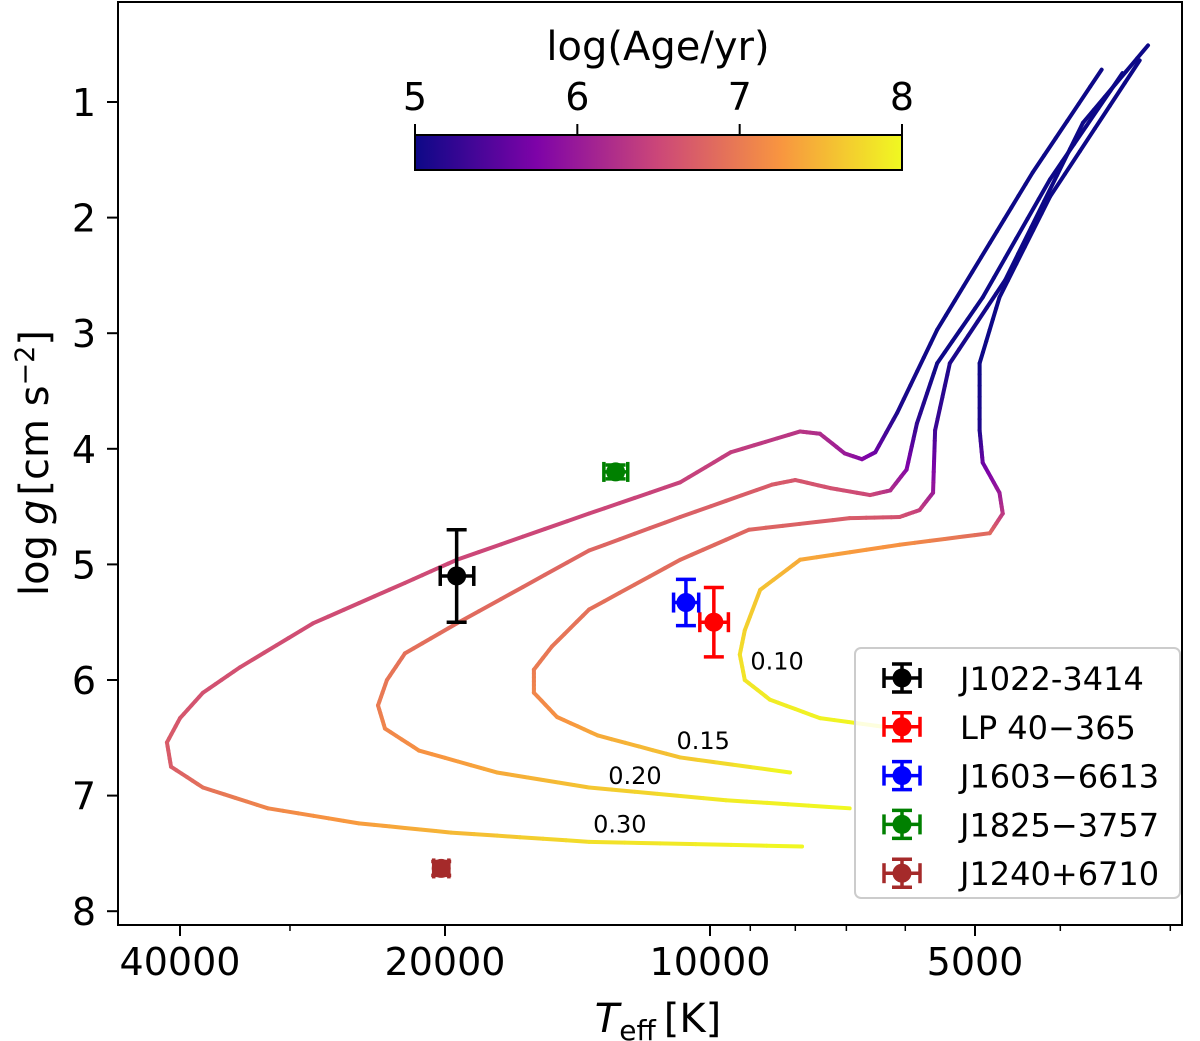  I want to click on legend-item: LP 40−365, so click(1009, 728).